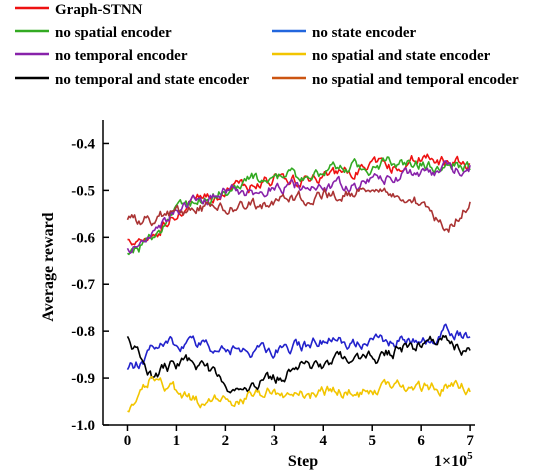 The width and height of the screenshot is (550, 475). Describe the element at coordinates (121, 56) in the screenshot. I see `legend-label: no temporal encoder` at that location.